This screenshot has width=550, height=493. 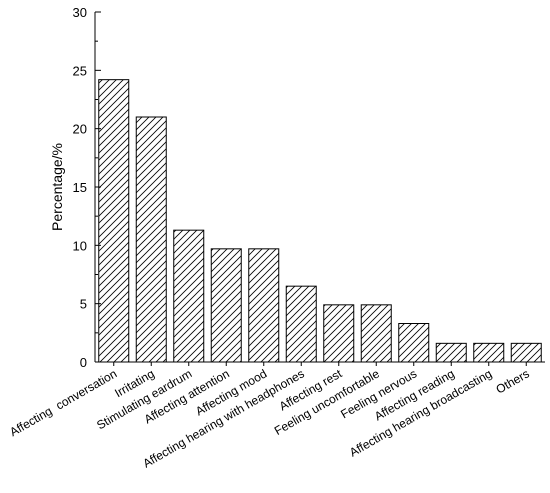 What do you see at coordinates (83, 362) in the screenshot?
I see `y-tick-label: 0` at bounding box center [83, 362].